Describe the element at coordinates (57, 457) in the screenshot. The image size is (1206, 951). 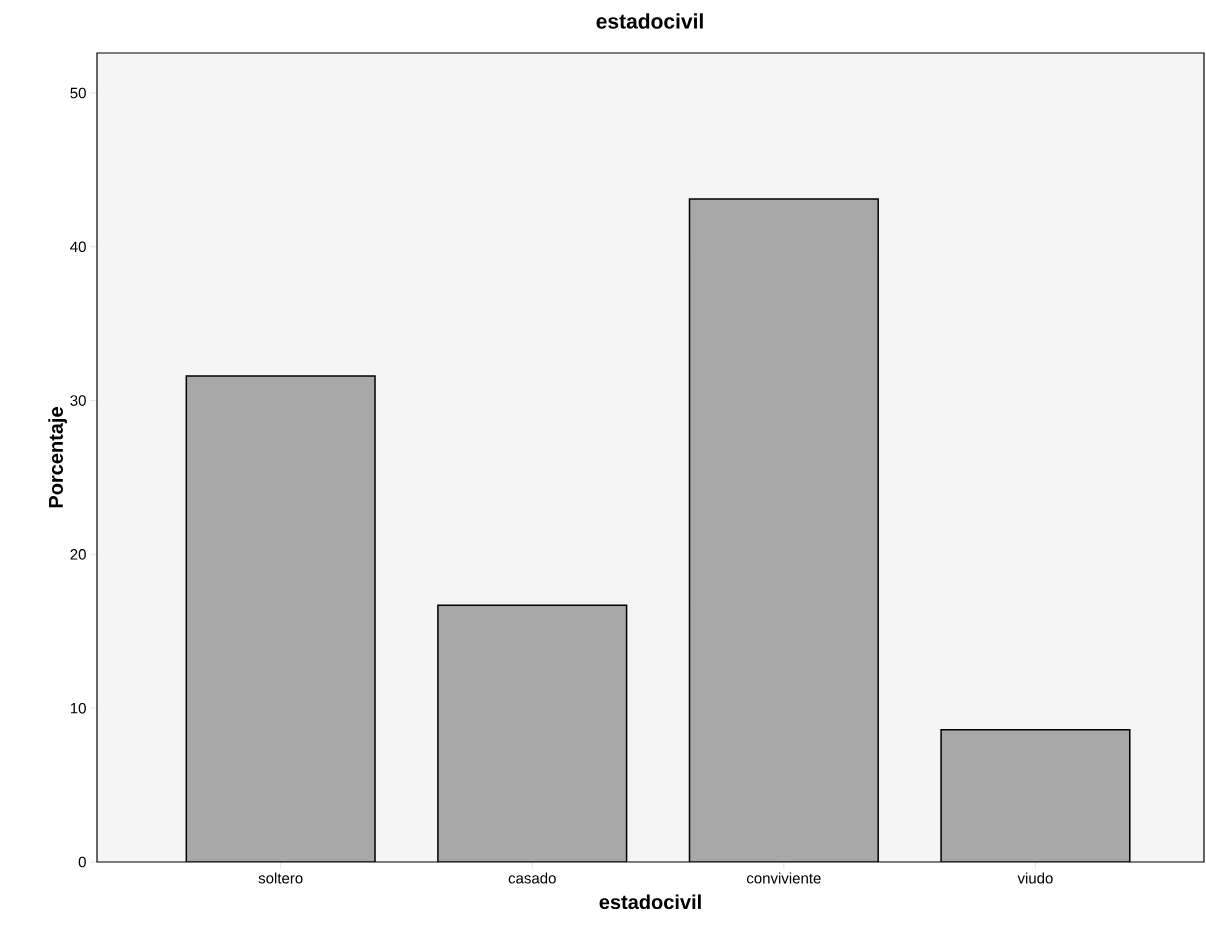
I see `y-axis-title: Porcentaje` at that location.